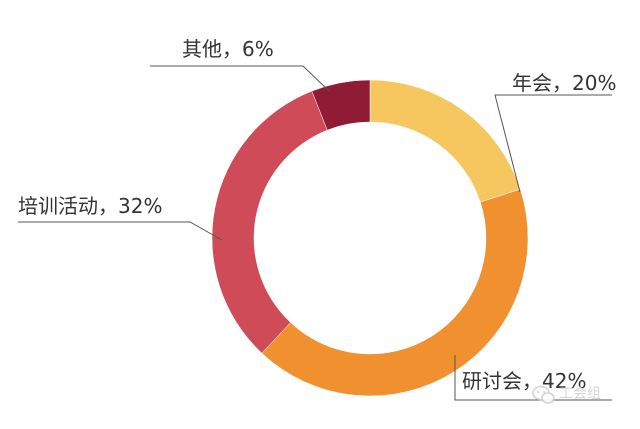 This screenshot has width=640, height=429. What do you see at coordinates (228, 49) in the screenshot?
I see `slice-label-4: 其他，6%` at bounding box center [228, 49].